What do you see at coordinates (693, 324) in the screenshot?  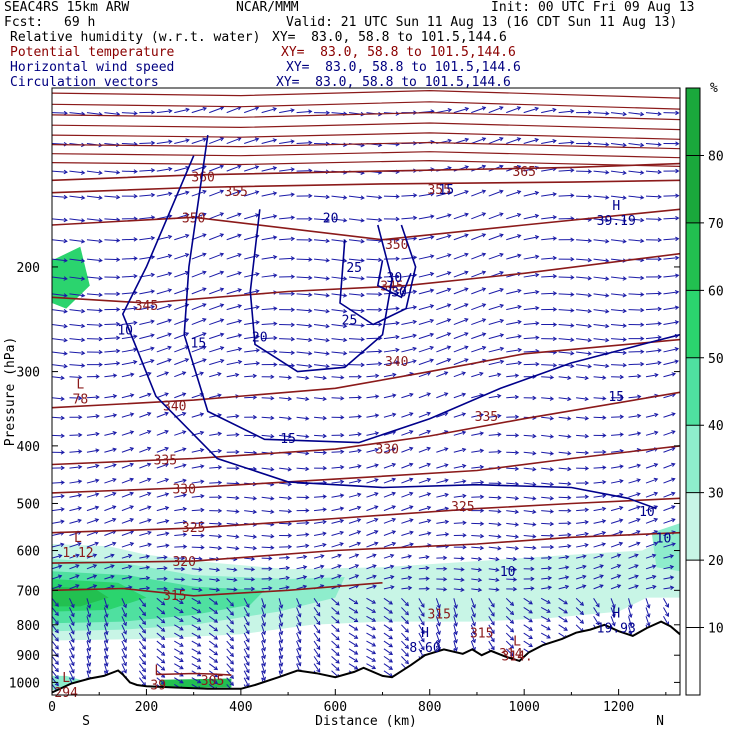 I see `colorbar-swatch` at bounding box center [693, 324].